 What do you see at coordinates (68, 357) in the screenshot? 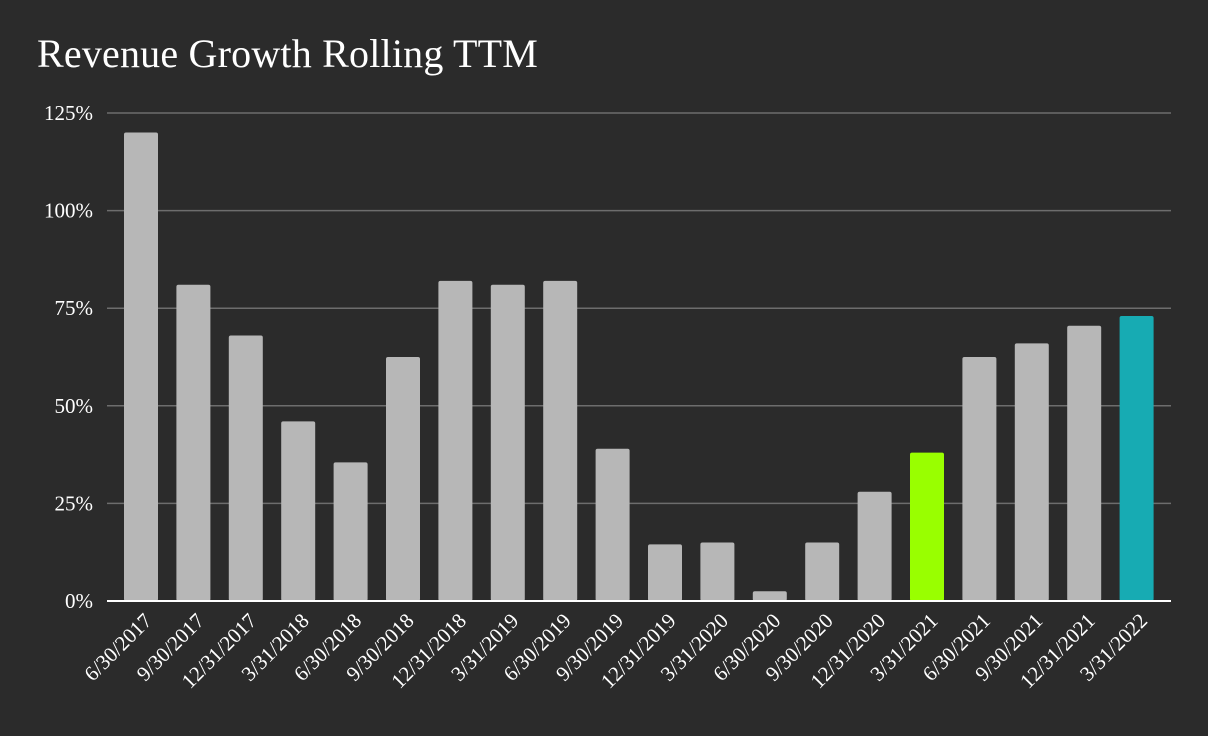
I see `y-axis-tick-labels: 0% 25% 50% 75% 100% 125%` at bounding box center [68, 357].